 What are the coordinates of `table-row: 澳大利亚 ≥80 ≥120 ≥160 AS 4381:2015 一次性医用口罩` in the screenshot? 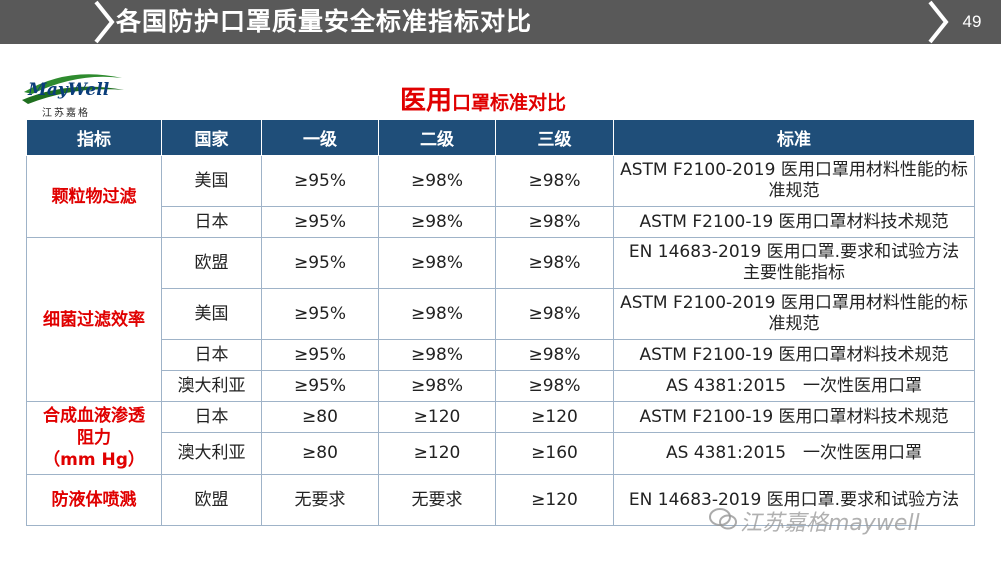 It's located at (501, 453).